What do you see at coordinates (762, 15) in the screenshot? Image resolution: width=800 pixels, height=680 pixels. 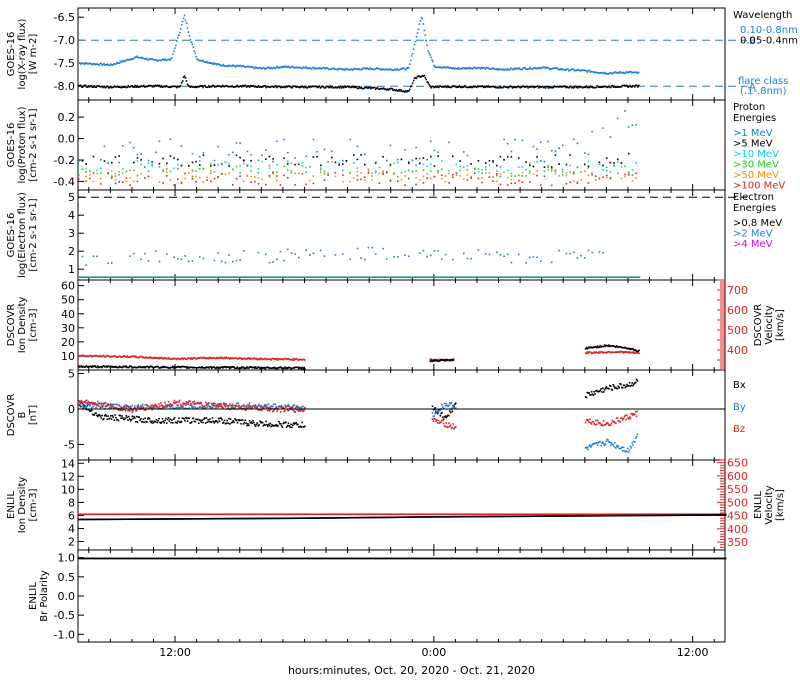 I see `legend-title: Wavelength` at bounding box center [762, 15].